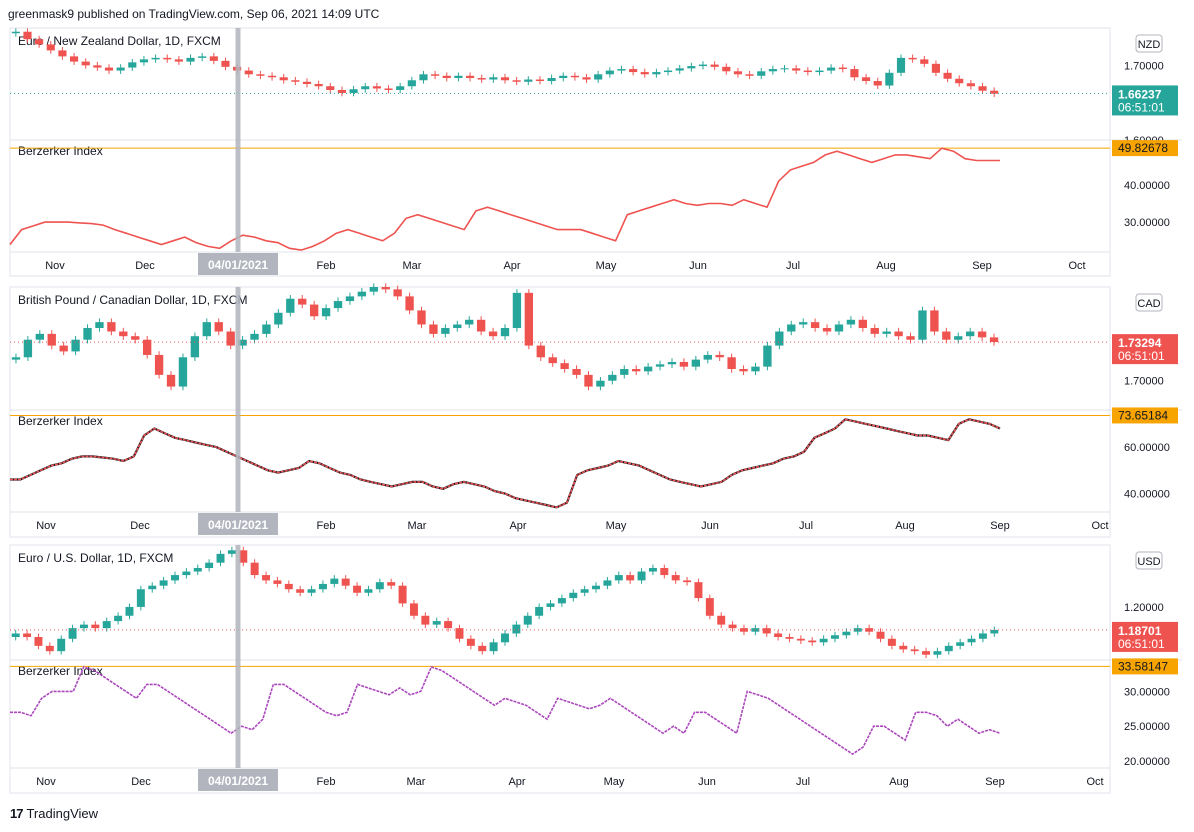  Describe the element at coordinates (1149, 45) in the screenshot. I see `currency-label: NZD` at that location.